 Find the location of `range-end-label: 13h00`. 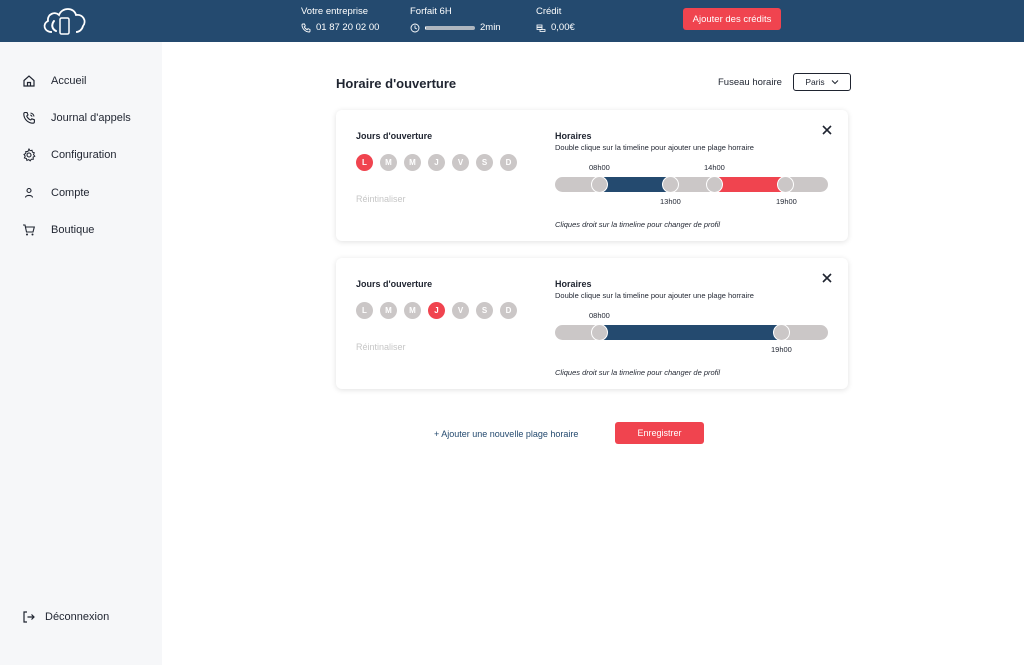

range-end-label: 13h00 is located at coordinates (670, 201).